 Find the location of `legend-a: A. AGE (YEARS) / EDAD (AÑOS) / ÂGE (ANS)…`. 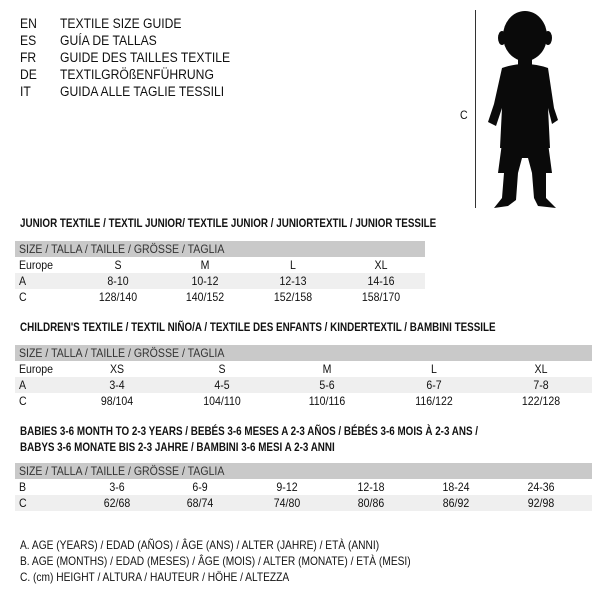

legend-a: A. AGE (YEARS) / EDAD (AÑOS) / ÂGE (ANS)… is located at coordinates (200, 545).